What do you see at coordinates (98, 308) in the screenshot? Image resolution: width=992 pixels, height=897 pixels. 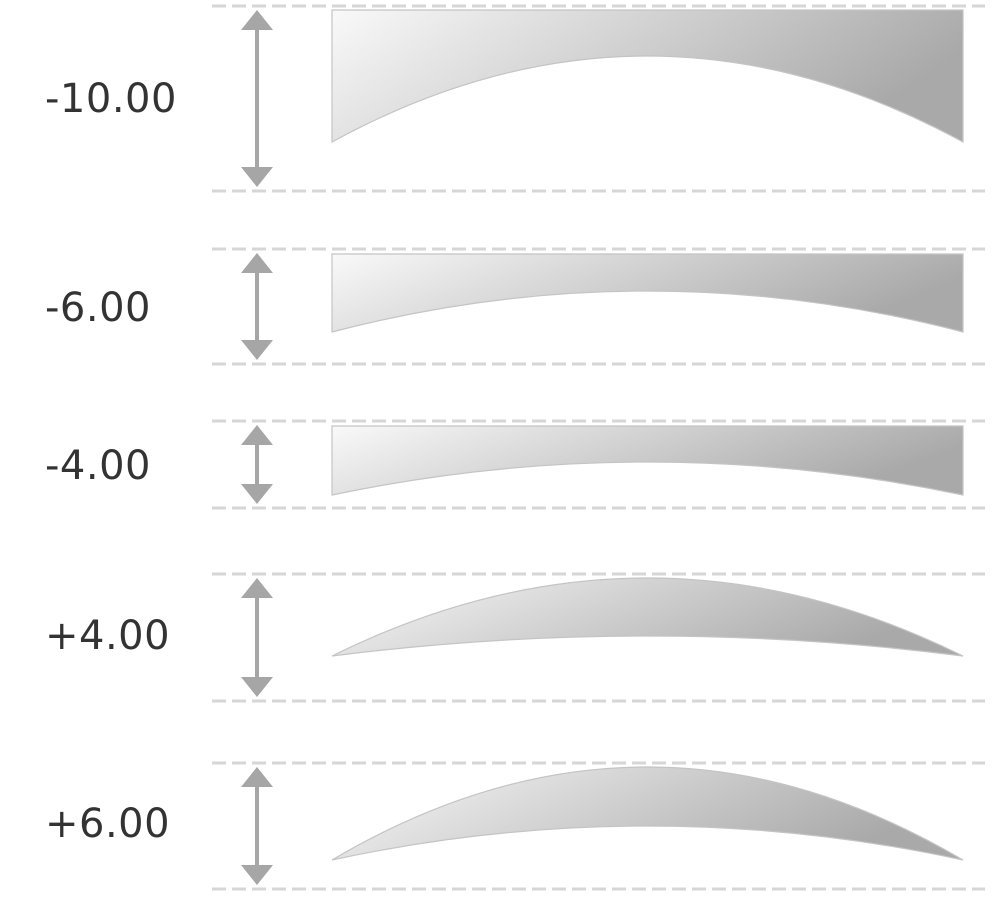 I see `lens-power-label: -6.00` at bounding box center [98, 308].